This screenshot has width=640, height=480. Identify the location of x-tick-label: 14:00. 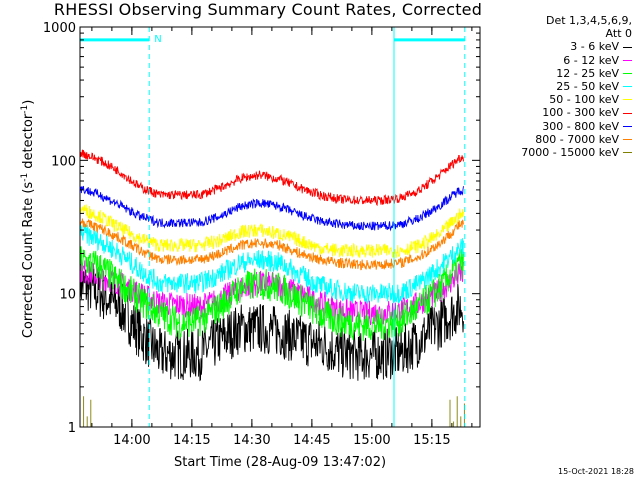
(131, 440).